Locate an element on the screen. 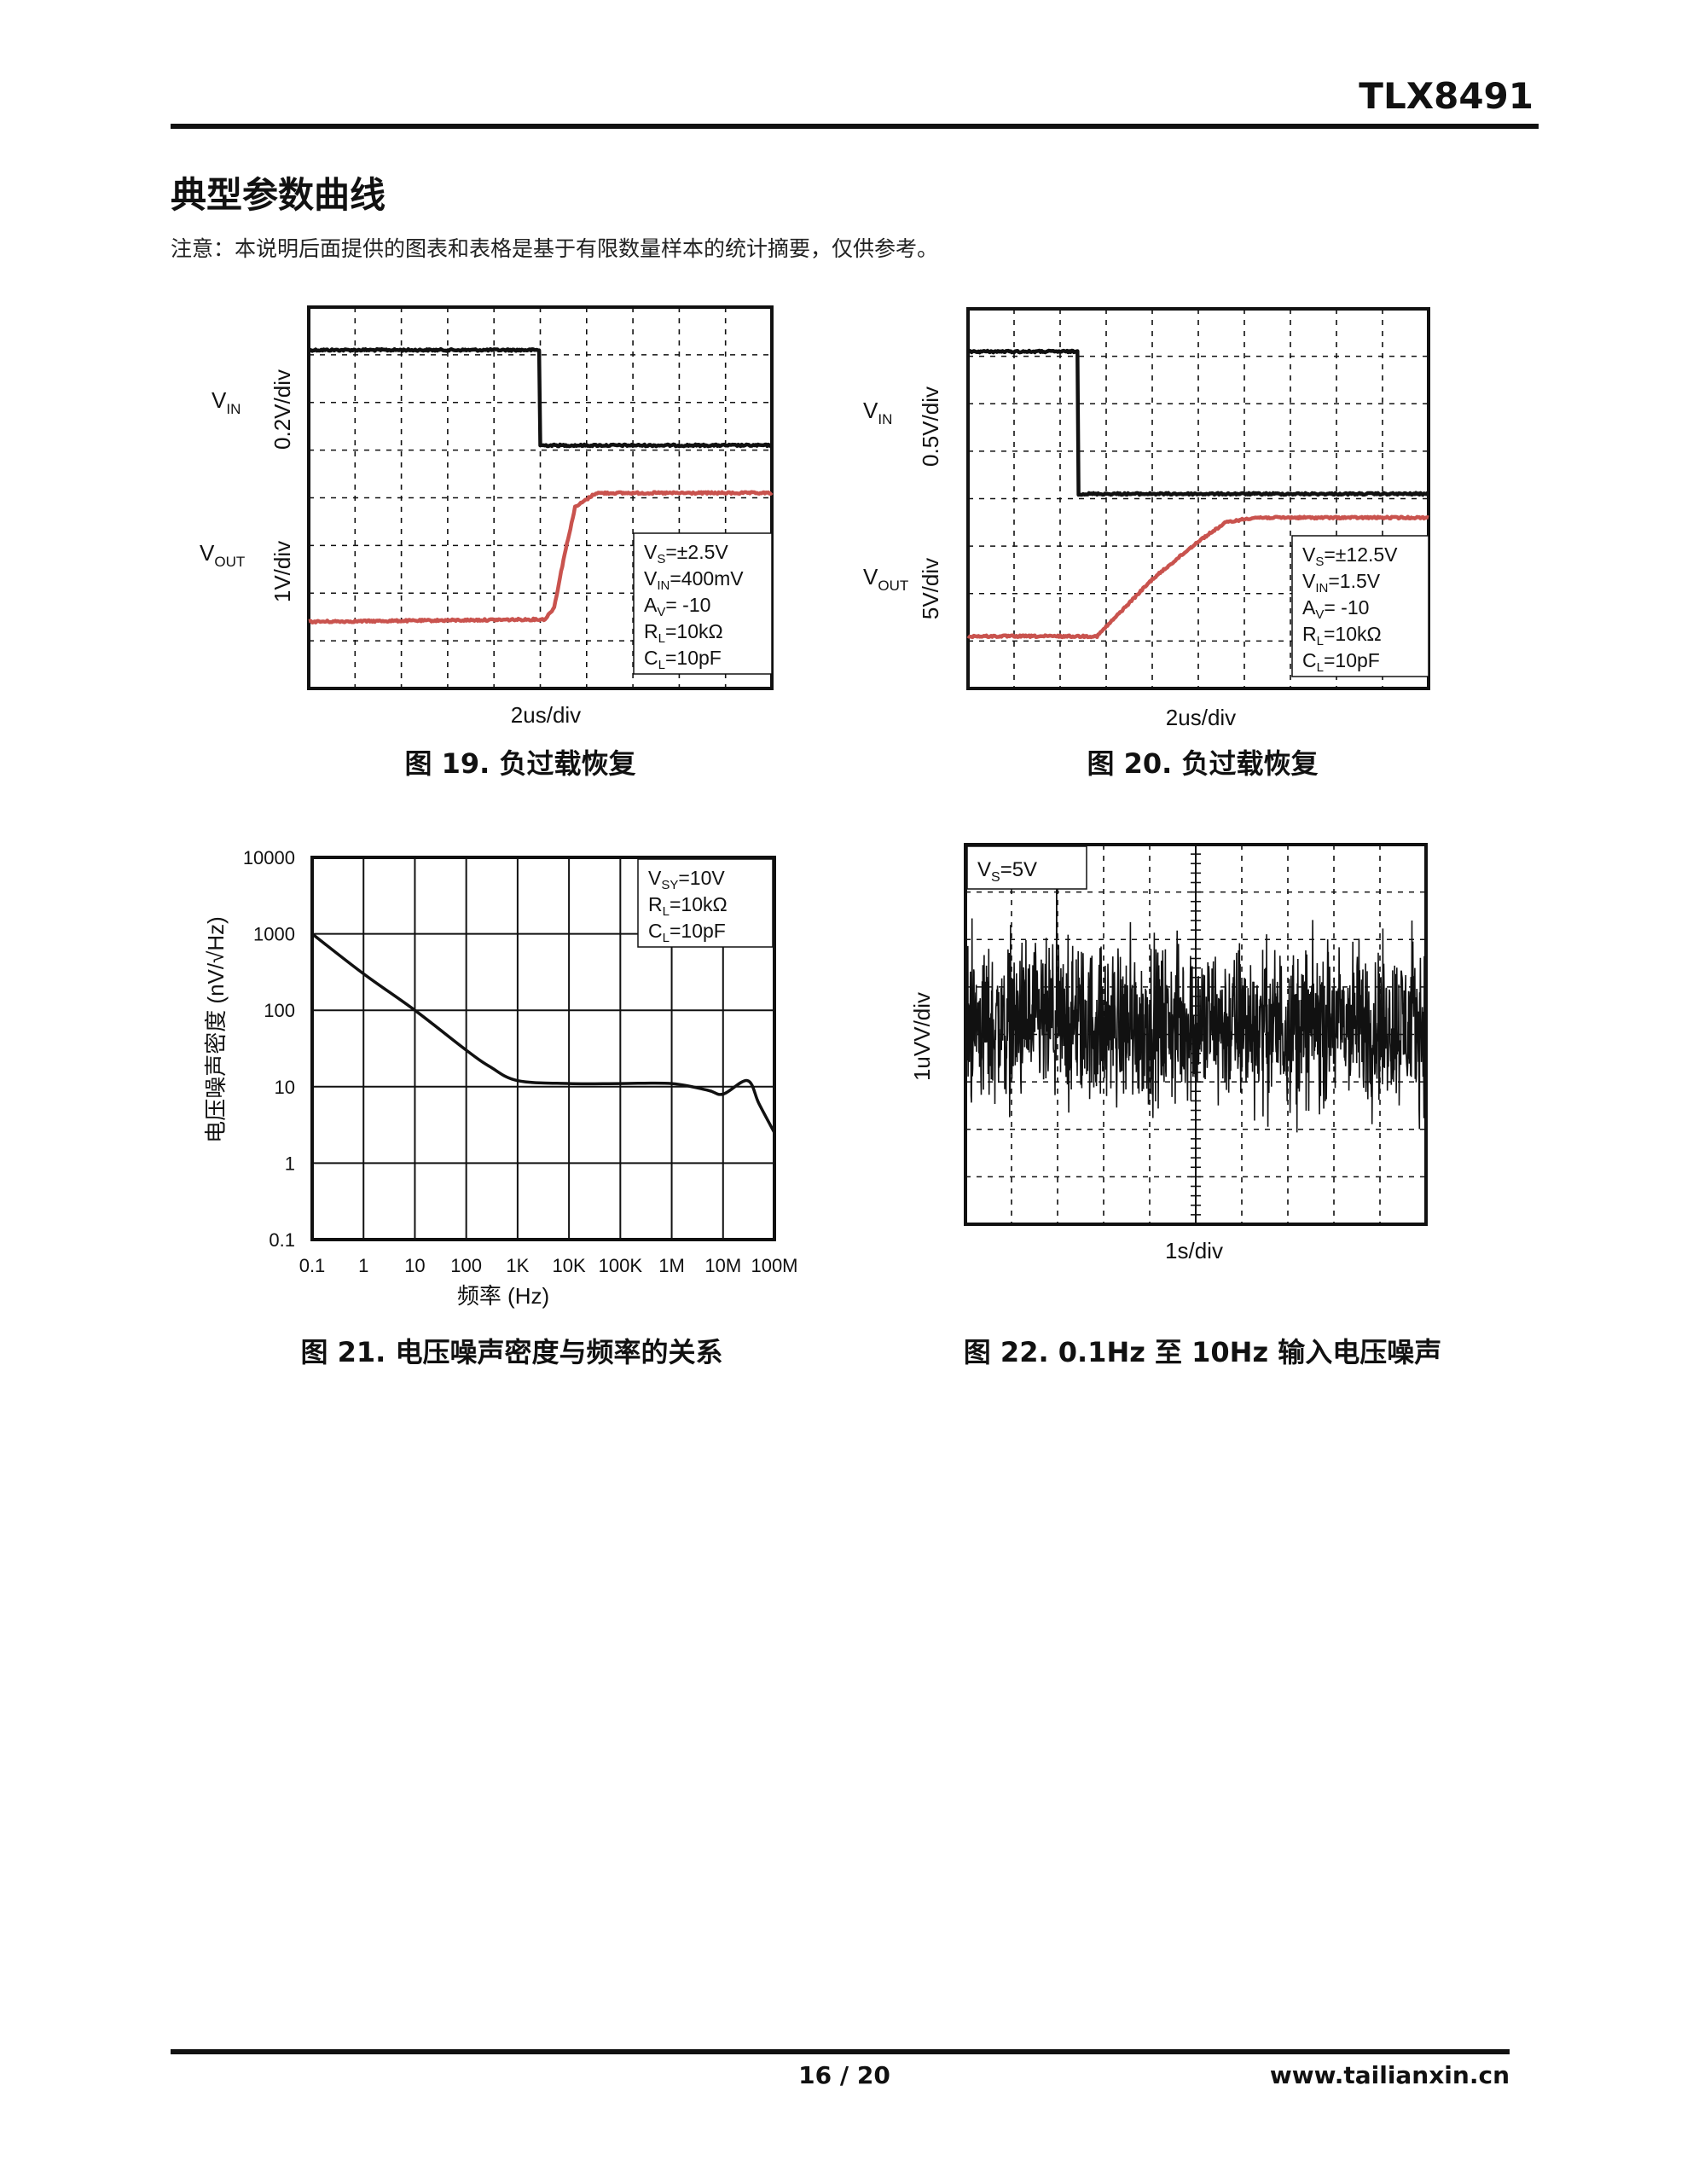  figure-21-series is located at coordinates (543, 1033).